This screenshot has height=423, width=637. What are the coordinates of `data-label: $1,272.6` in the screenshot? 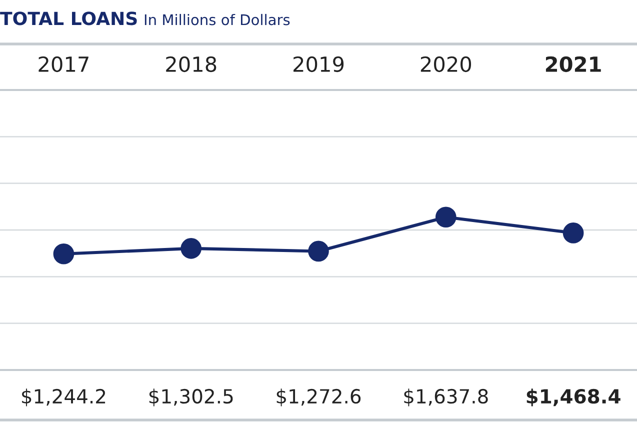 It's located at (318, 397).